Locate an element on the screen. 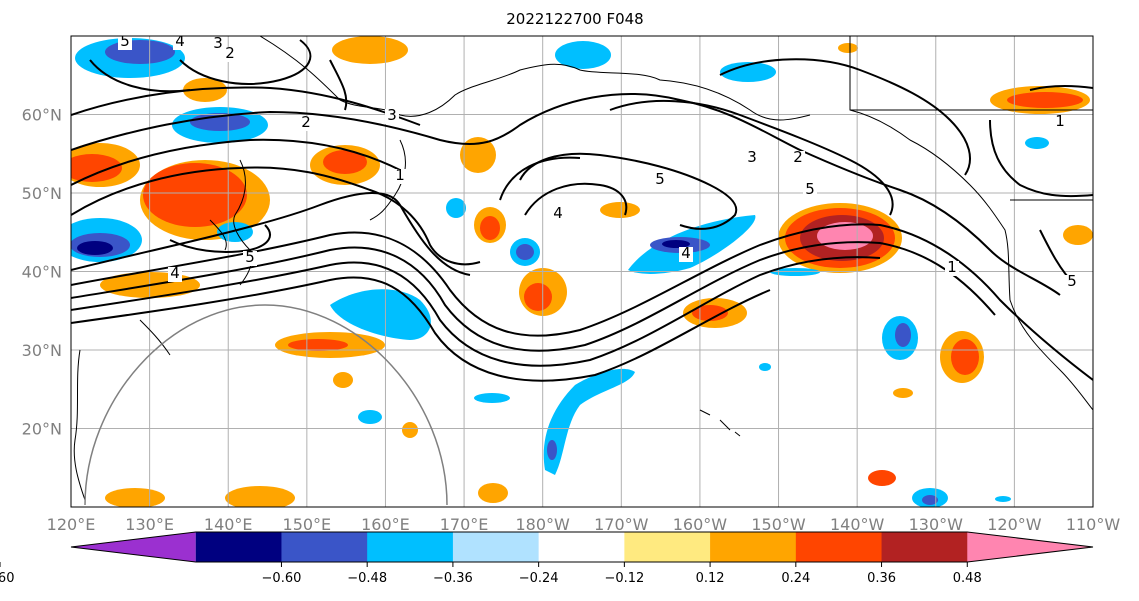 Image resolution: width=1139 pixels, height=601 pixels. lon-tick-label: 120°W is located at coordinates (1014, 524).